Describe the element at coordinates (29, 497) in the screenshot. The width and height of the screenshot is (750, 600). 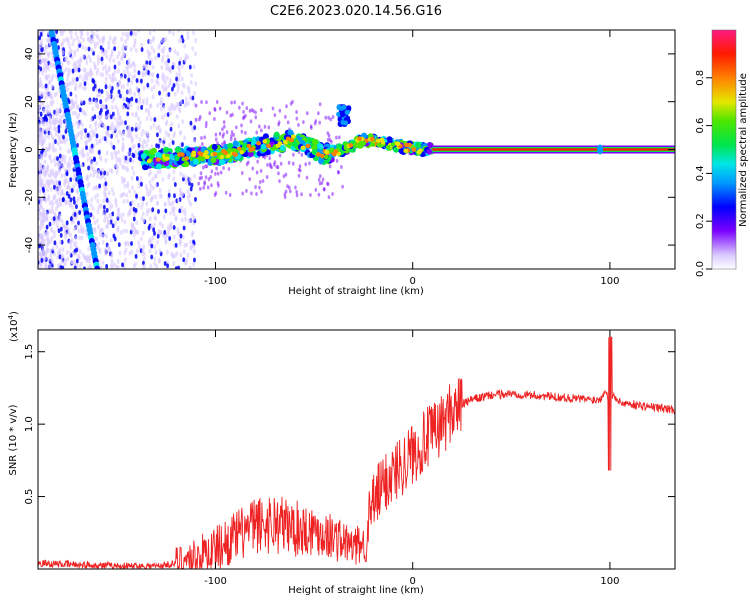
I see `snr-ytick-label: 0.5` at that location.